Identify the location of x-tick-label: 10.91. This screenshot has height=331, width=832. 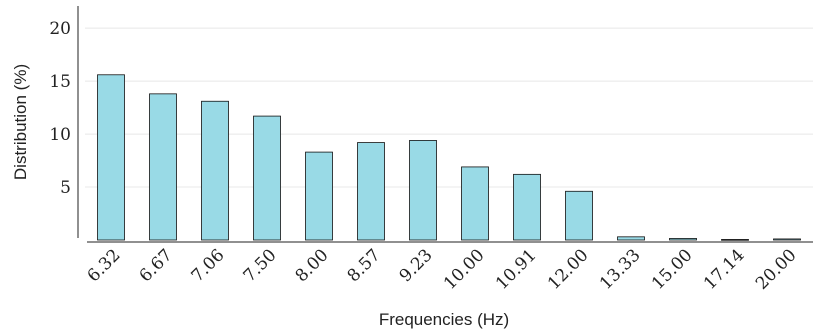
(516, 269).